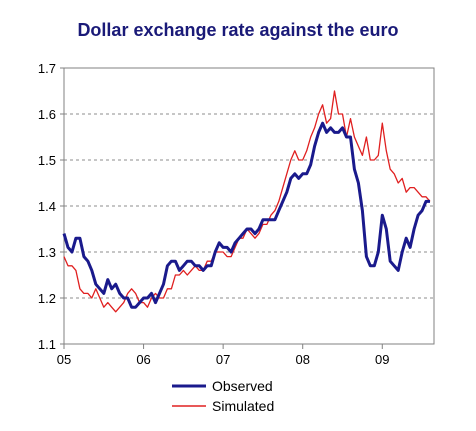 The width and height of the screenshot is (476, 431). What do you see at coordinates (143, 359) in the screenshot?
I see `x-tick-label: 06` at bounding box center [143, 359].